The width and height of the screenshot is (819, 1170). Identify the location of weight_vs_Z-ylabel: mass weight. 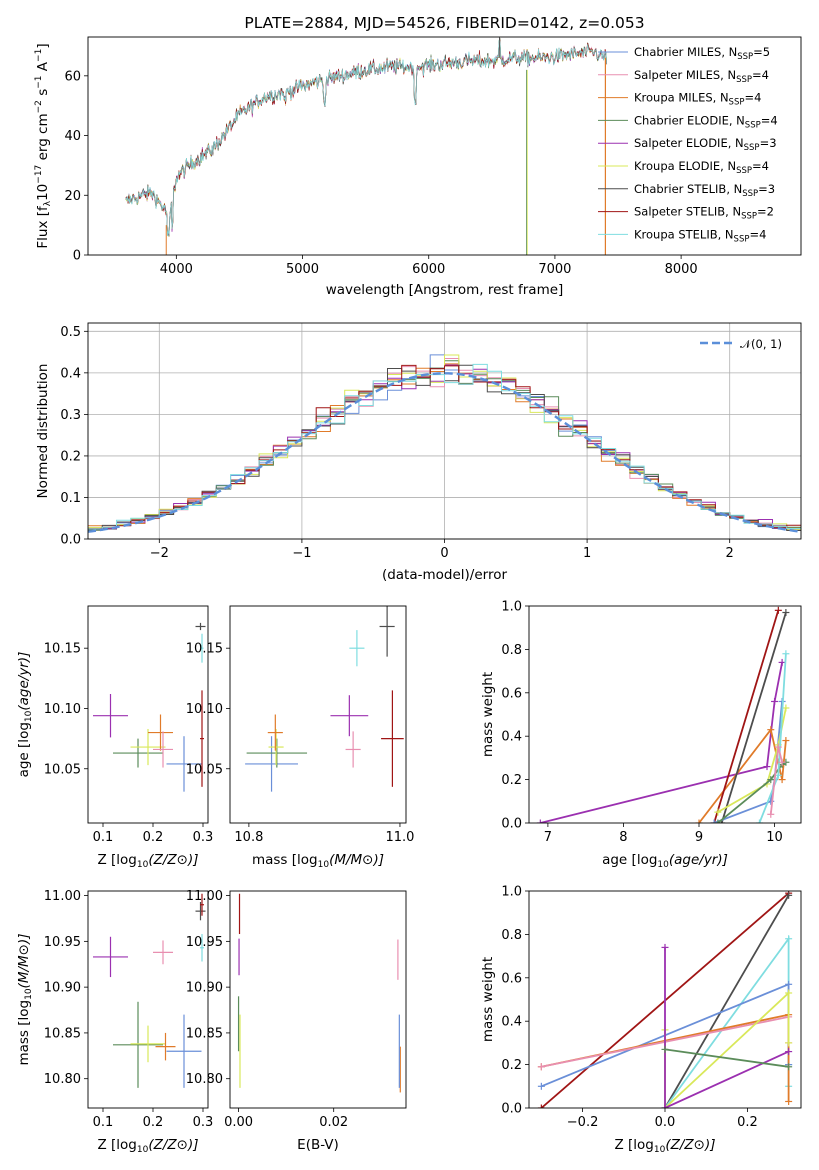
(488, 999).